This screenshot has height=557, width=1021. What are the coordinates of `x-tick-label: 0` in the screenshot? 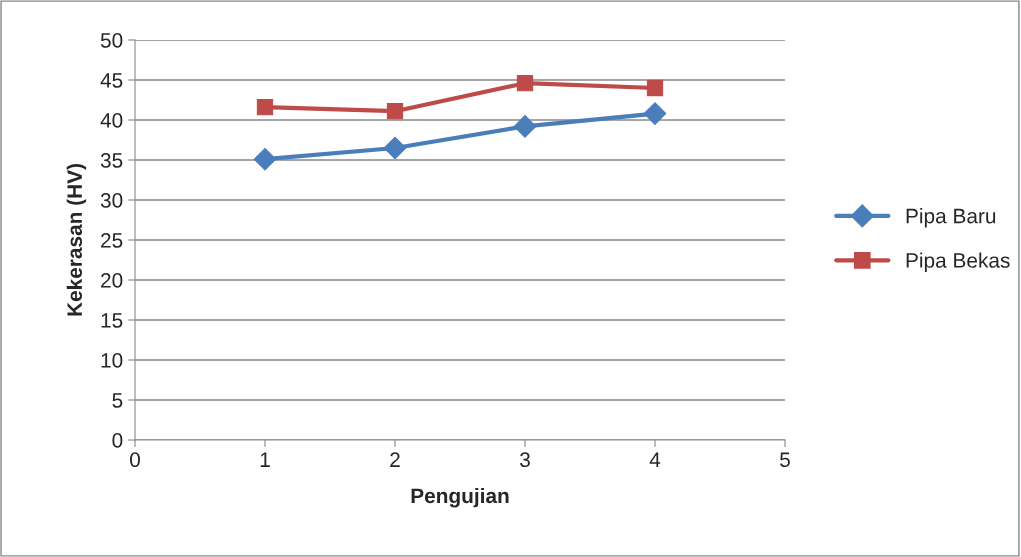 It's located at (135, 460).